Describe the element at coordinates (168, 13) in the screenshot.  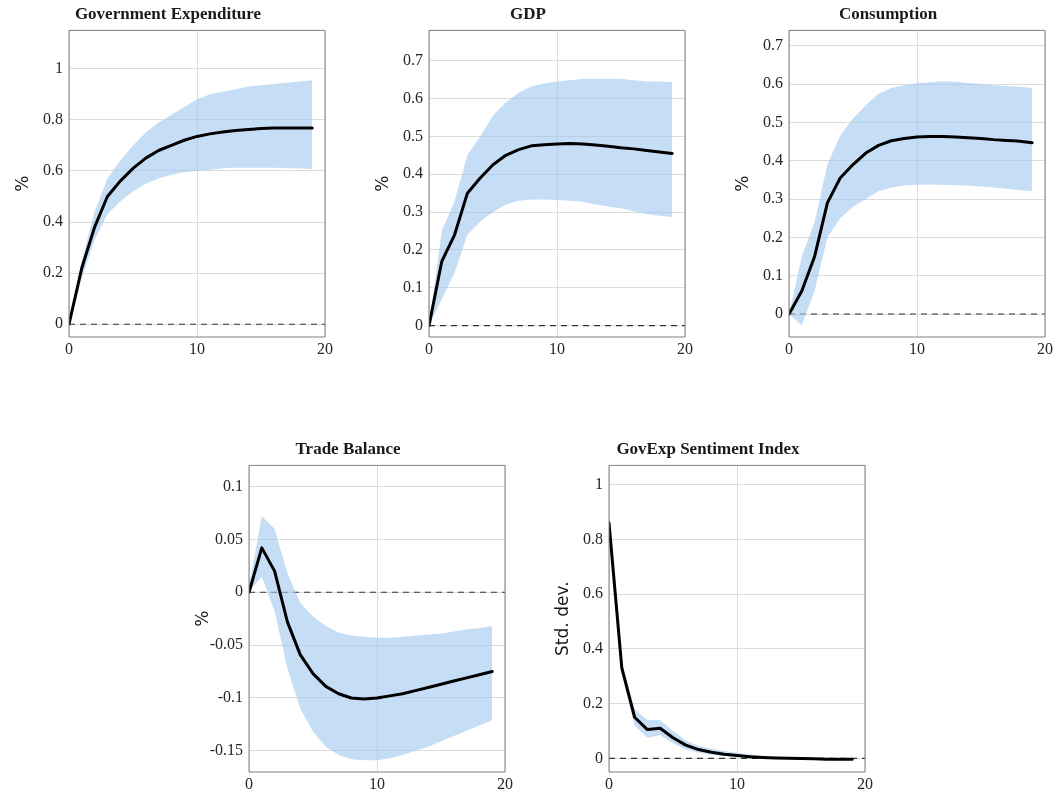
I see `chart-title: Government Expenditure` at that location.